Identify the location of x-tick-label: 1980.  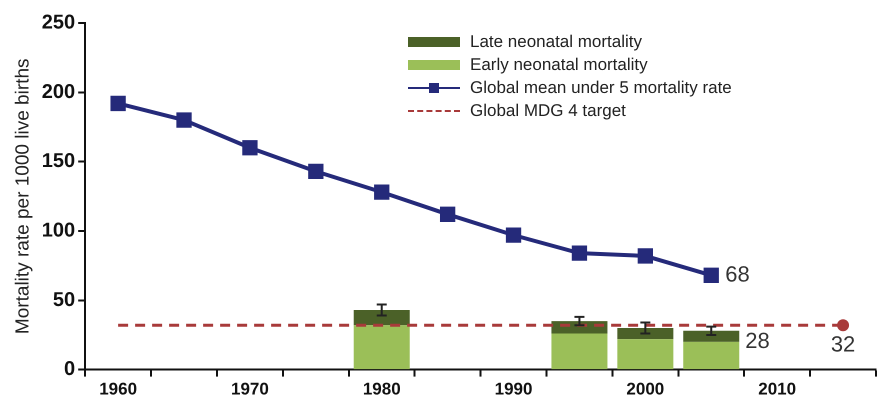
(381, 388).